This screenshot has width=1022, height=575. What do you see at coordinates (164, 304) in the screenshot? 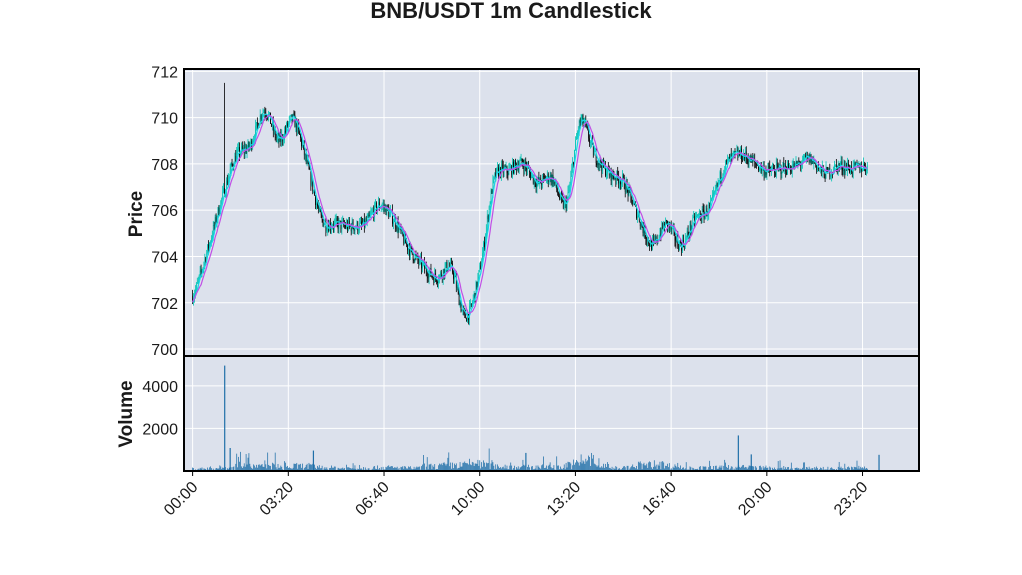
I see `price-tick-label: 702` at bounding box center [164, 304].